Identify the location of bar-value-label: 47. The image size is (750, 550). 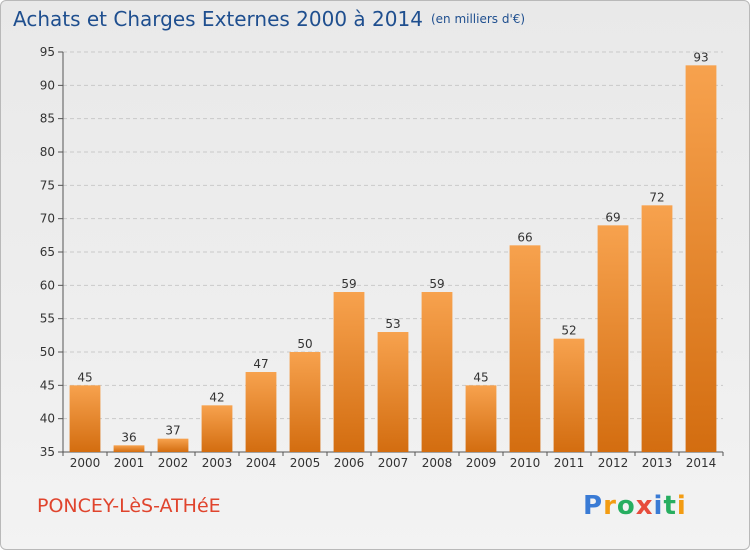
(260, 364).